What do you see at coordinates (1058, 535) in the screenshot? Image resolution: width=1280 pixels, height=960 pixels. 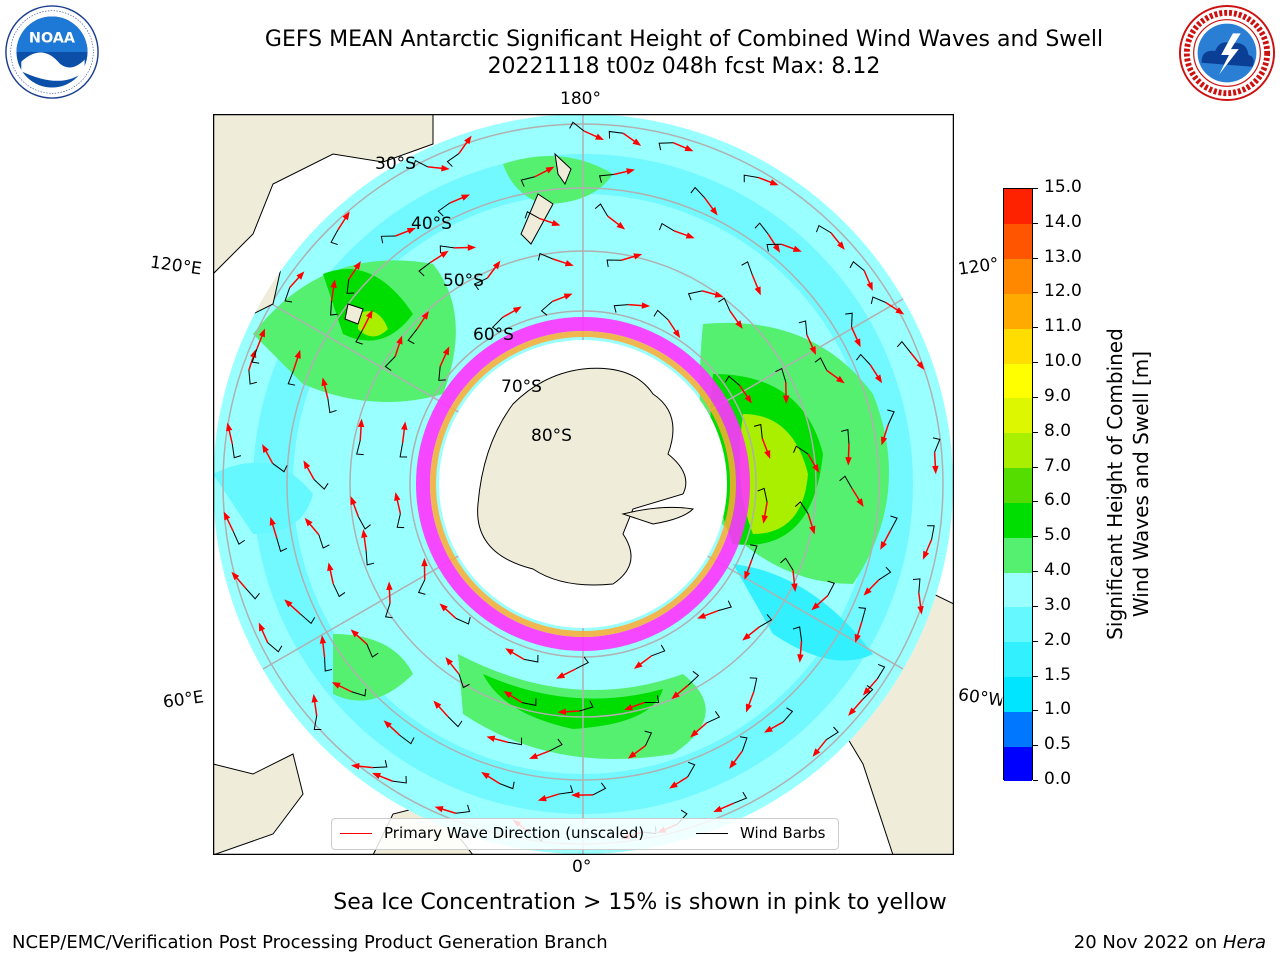 I see `colorbar-tick-label: 5.0` at bounding box center [1058, 535].